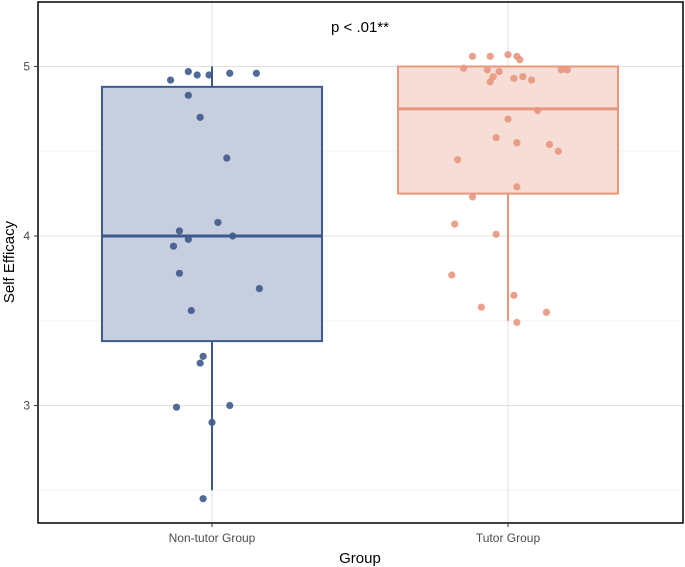  What do you see at coordinates (360, 558) in the screenshot?
I see `x-axis-title: Group` at bounding box center [360, 558].